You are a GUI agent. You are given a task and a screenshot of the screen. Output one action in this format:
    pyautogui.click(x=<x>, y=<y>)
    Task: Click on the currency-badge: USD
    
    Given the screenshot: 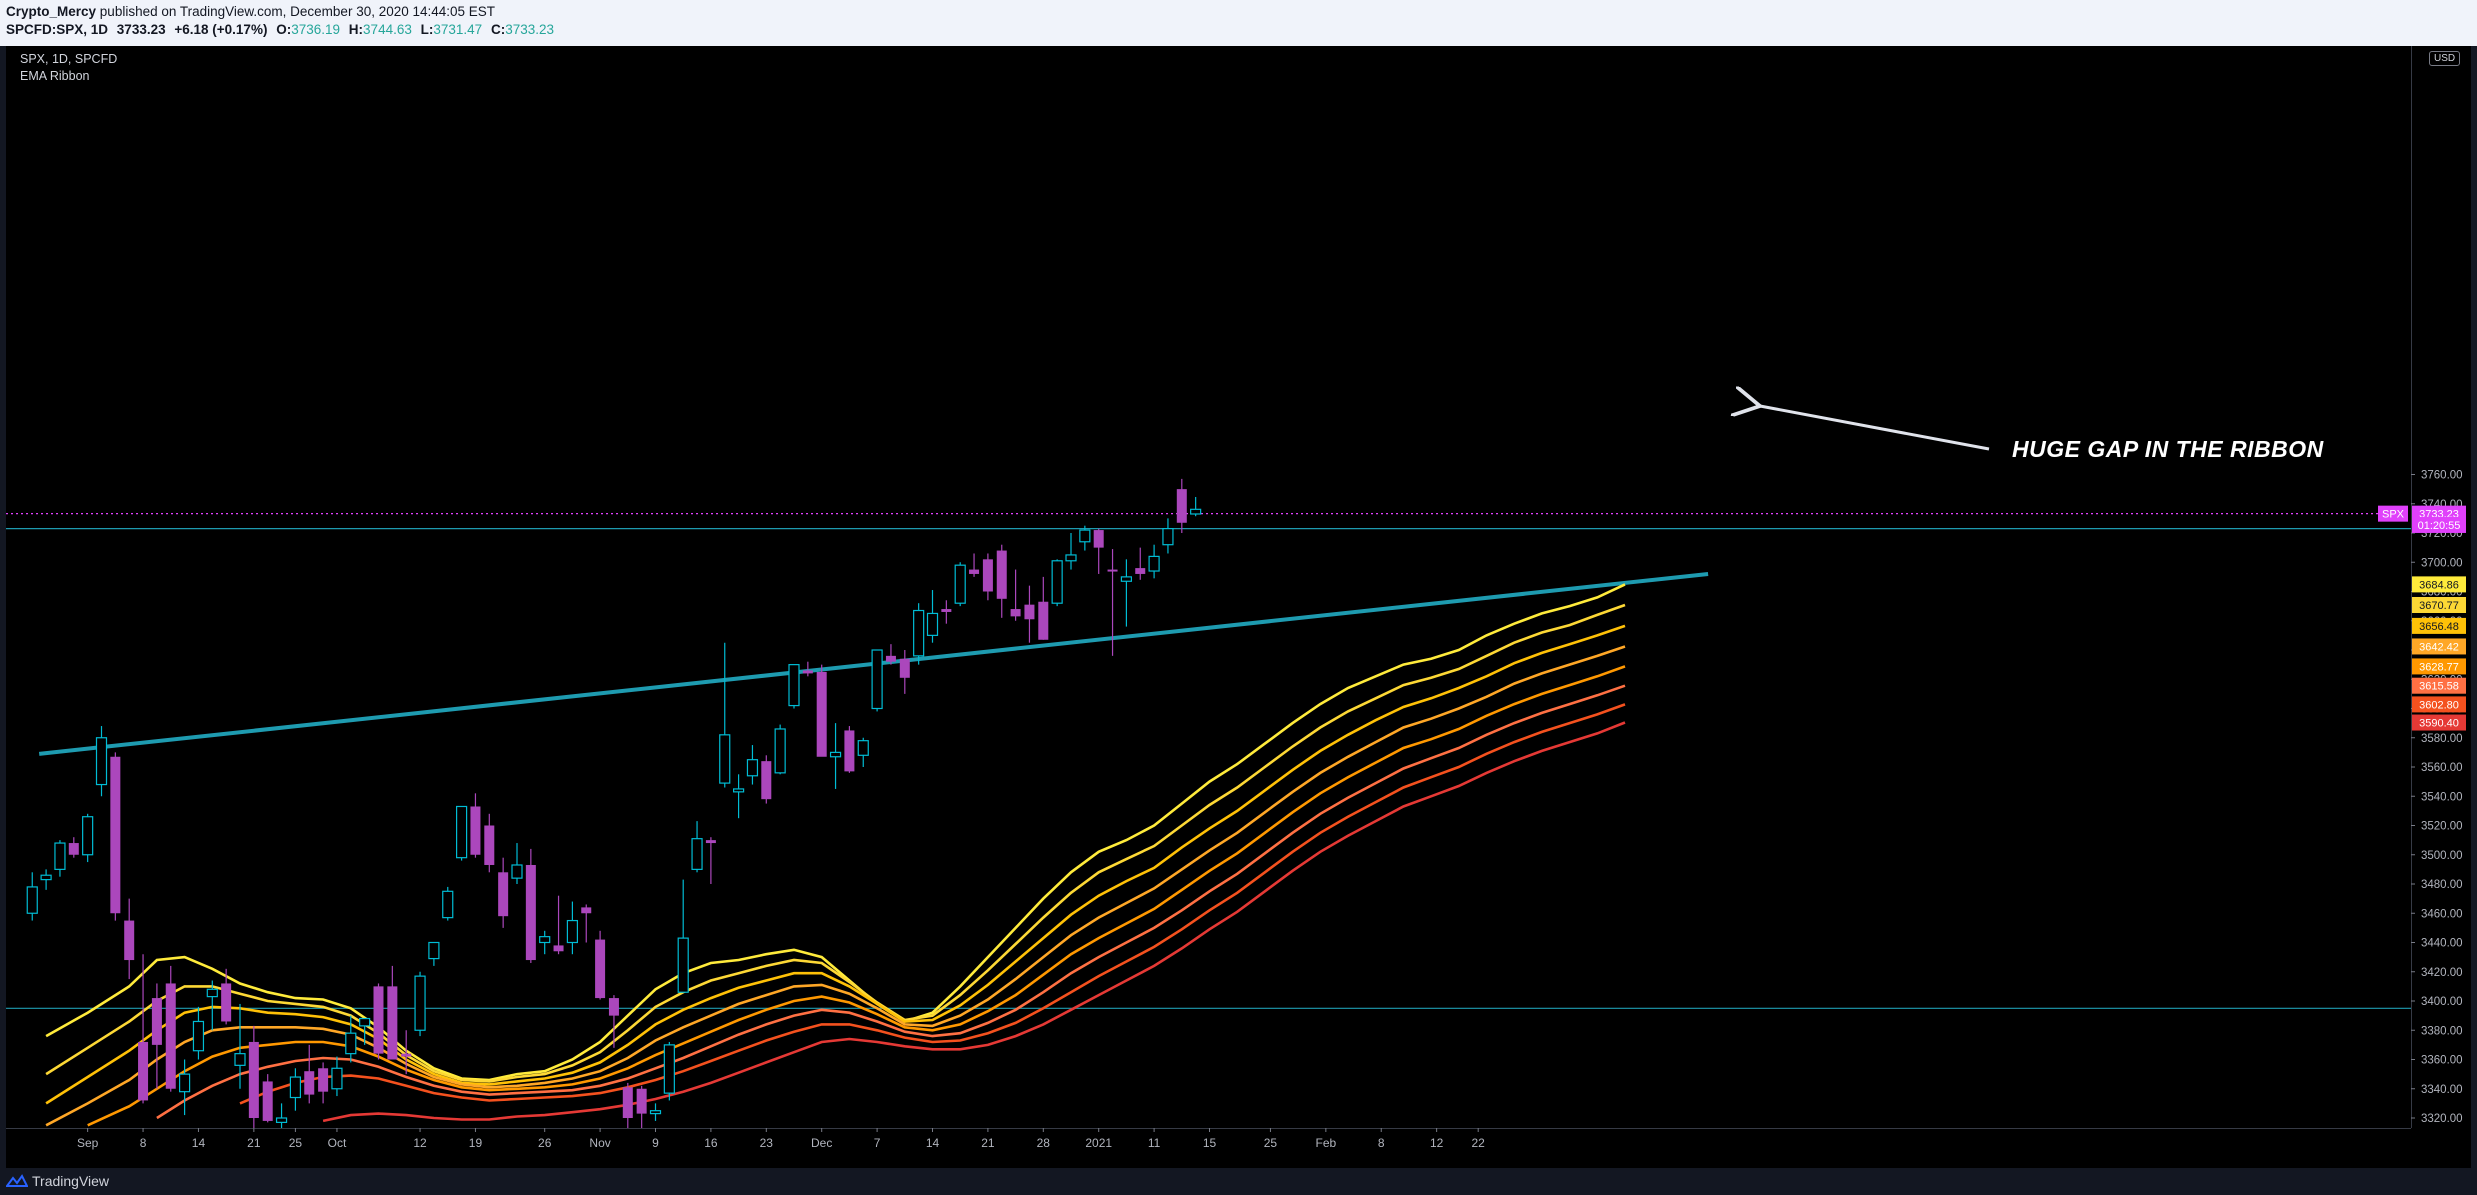 What is the action you would take?
    pyautogui.click(x=2445, y=58)
    